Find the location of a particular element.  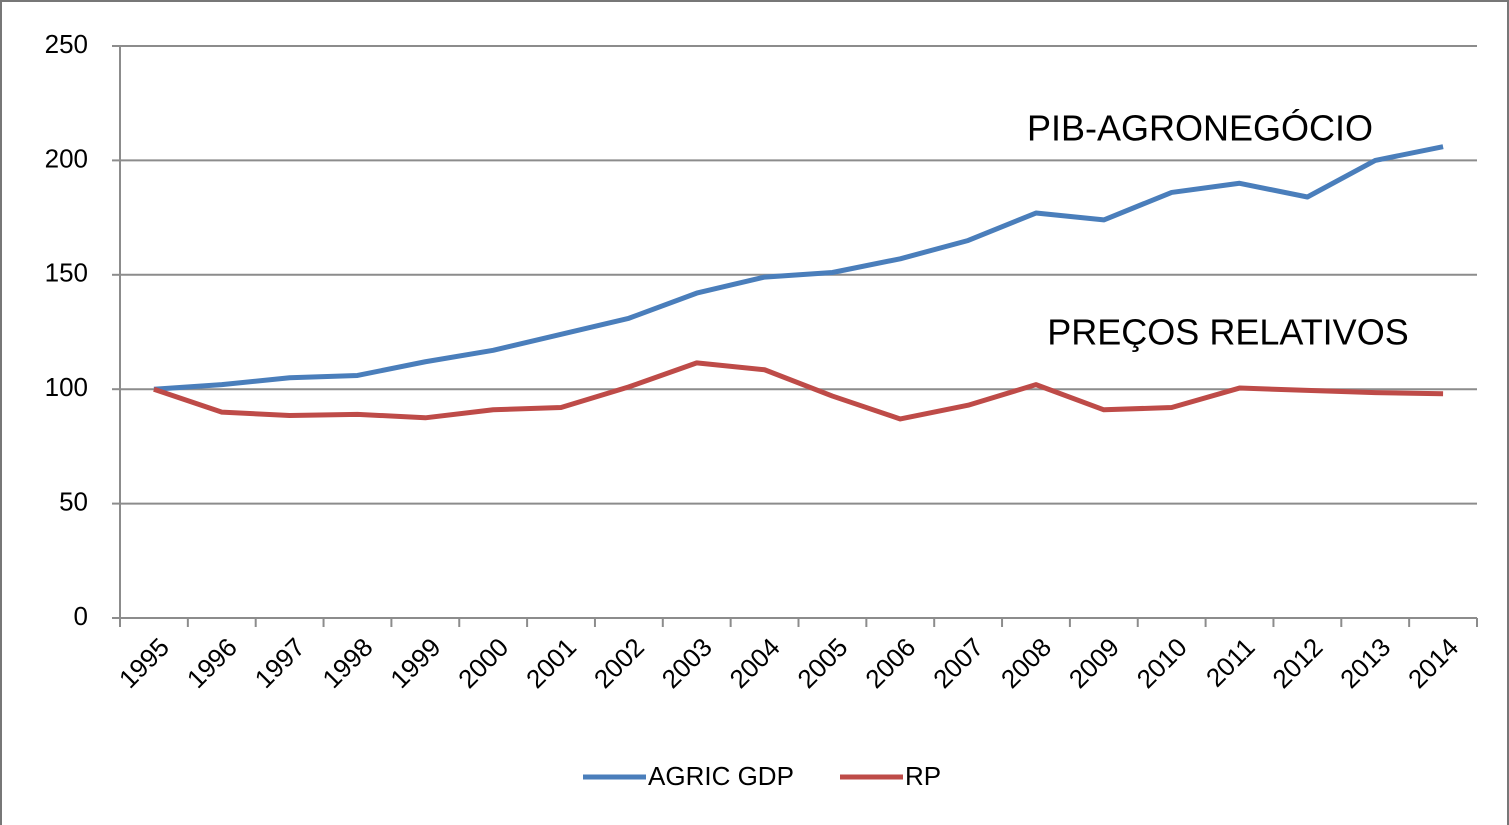

y-tick-label: 0 is located at coordinates (81, 616).